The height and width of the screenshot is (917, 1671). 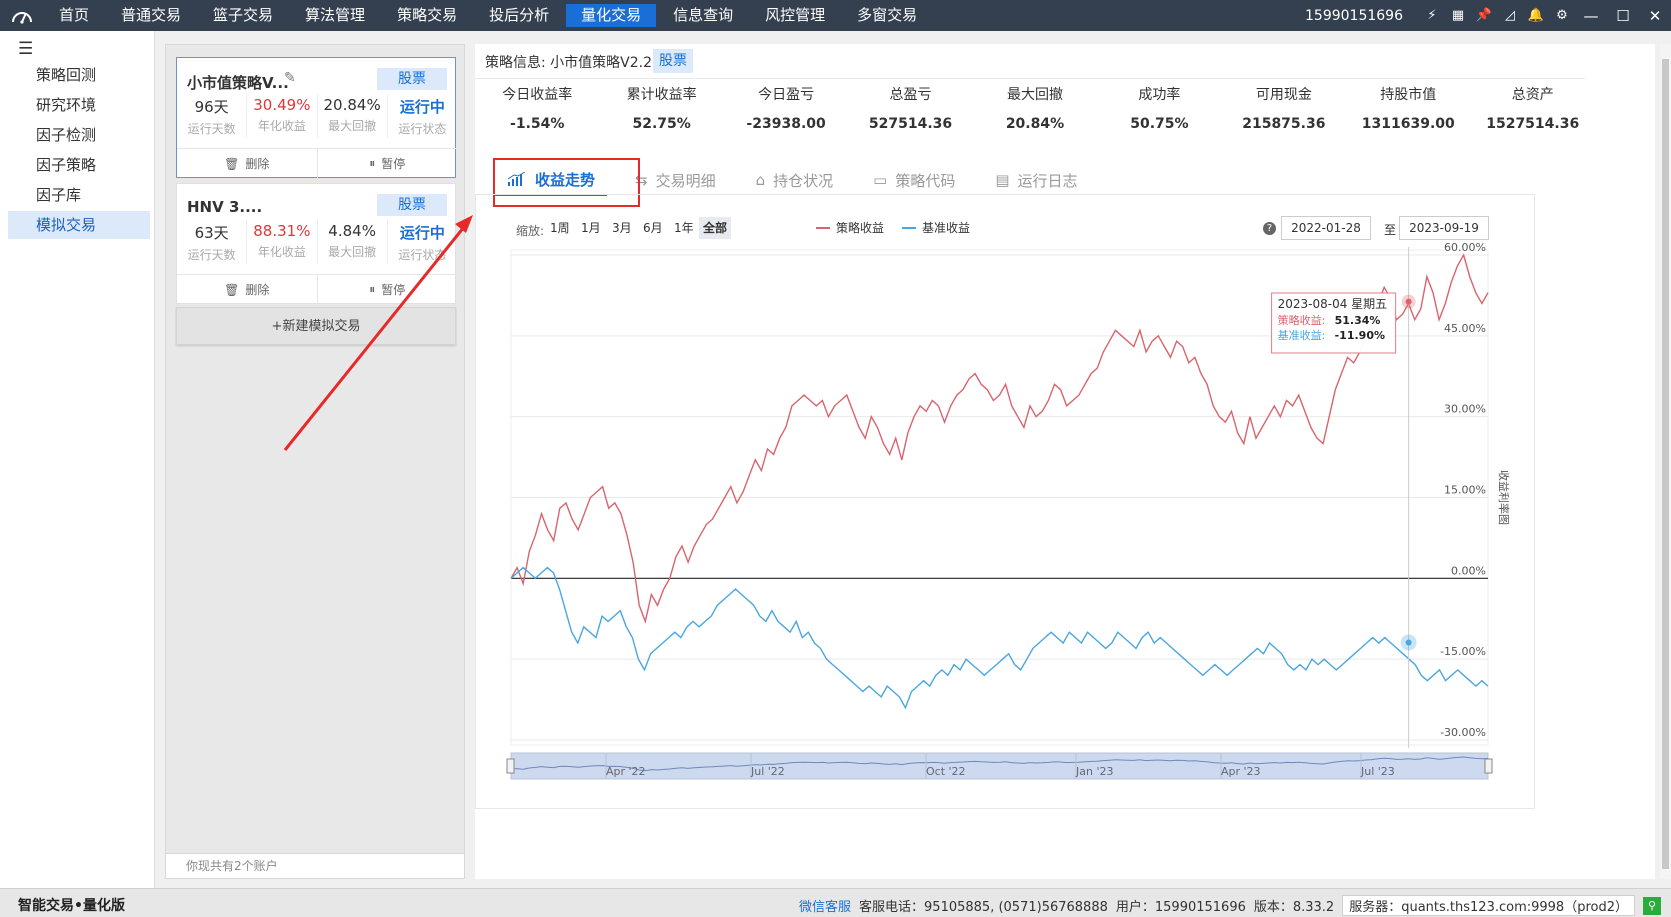 I want to click on sidebar-item: 研究环境, so click(x=66, y=105).